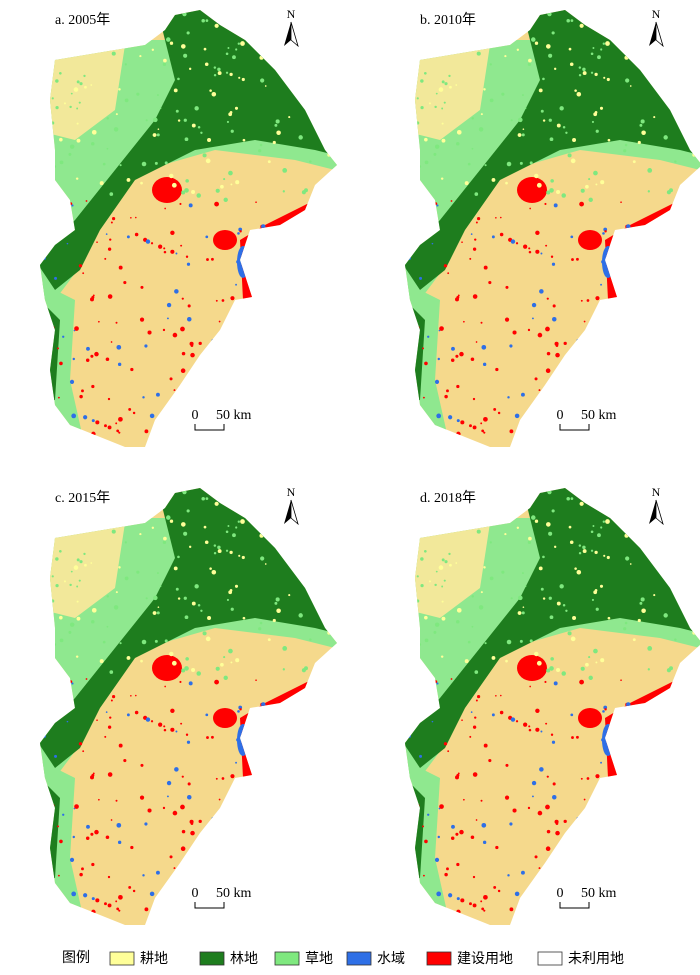  I want to click on panel-label: d. 2018年, so click(448, 498).